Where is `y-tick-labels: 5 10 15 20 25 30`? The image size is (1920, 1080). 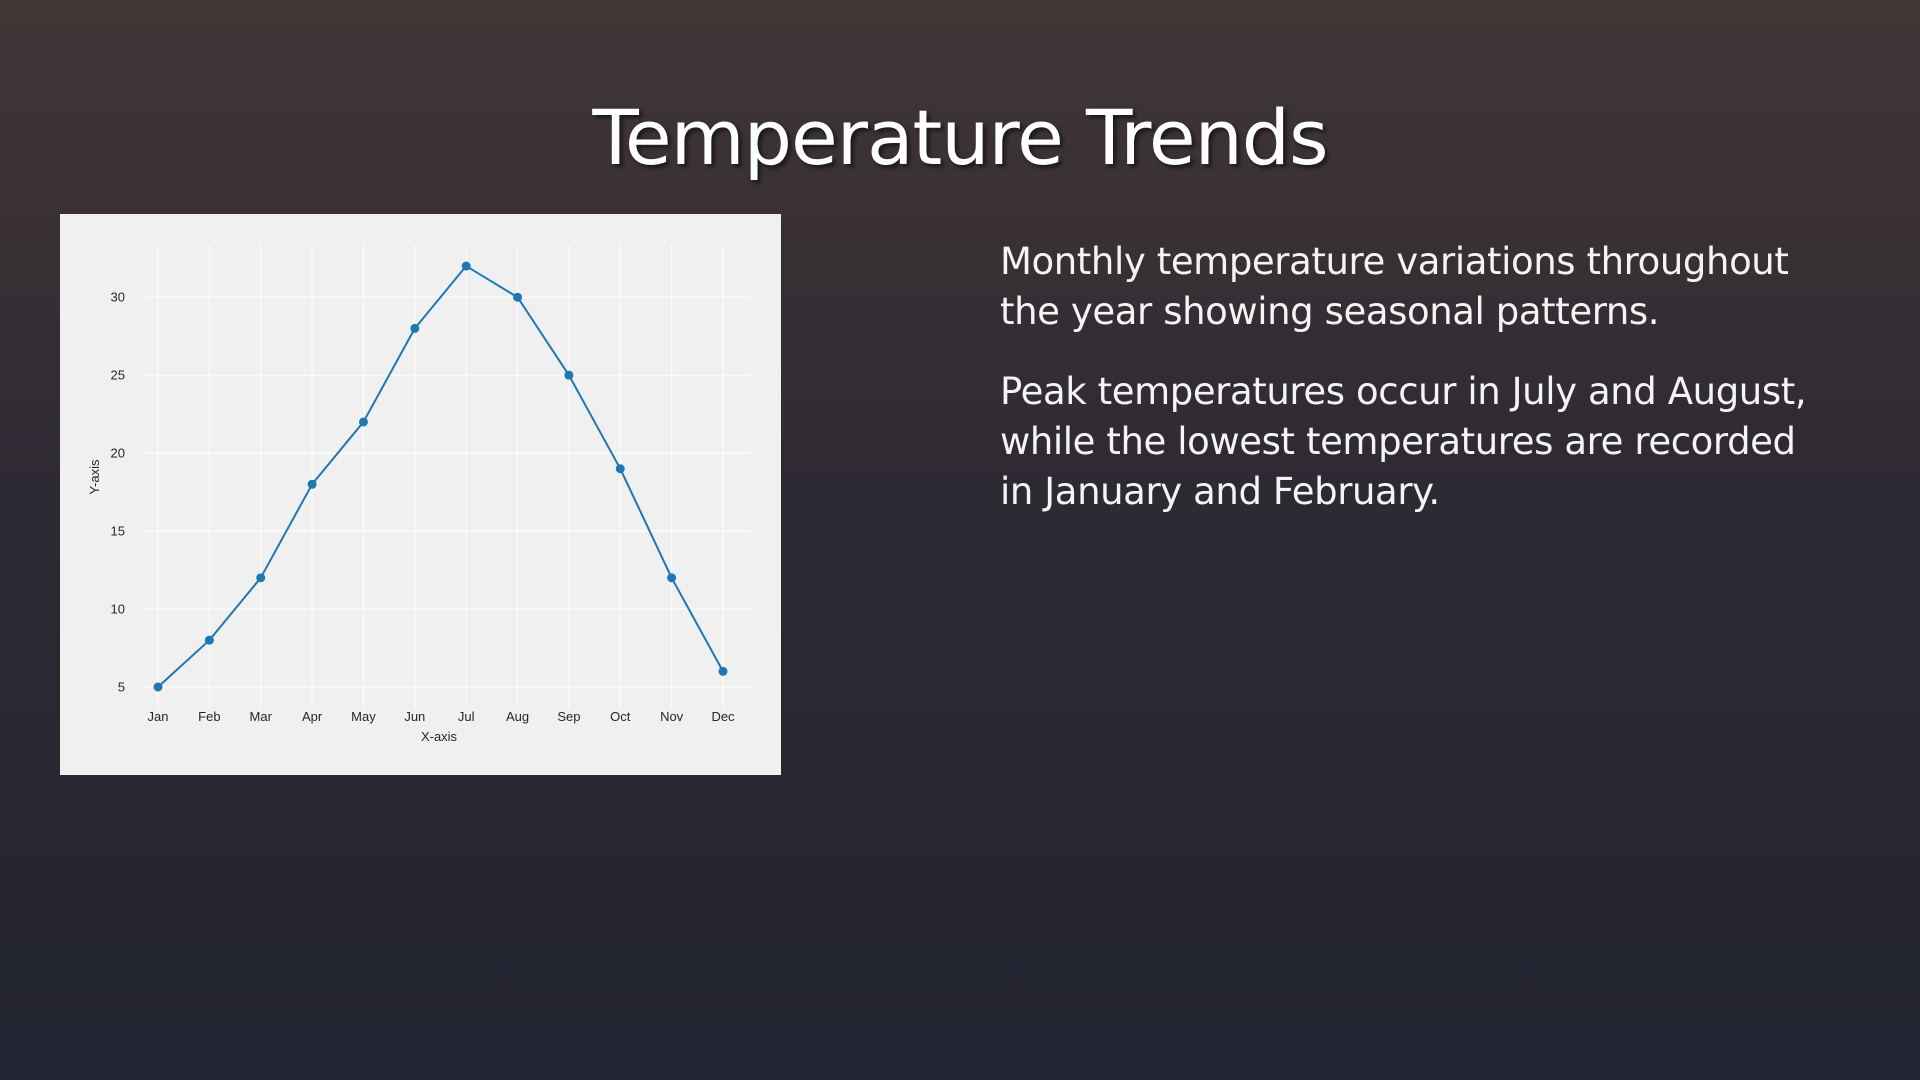
y-tick-labels: 5 10 15 20 25 30 is located at coordinates (118, 492).